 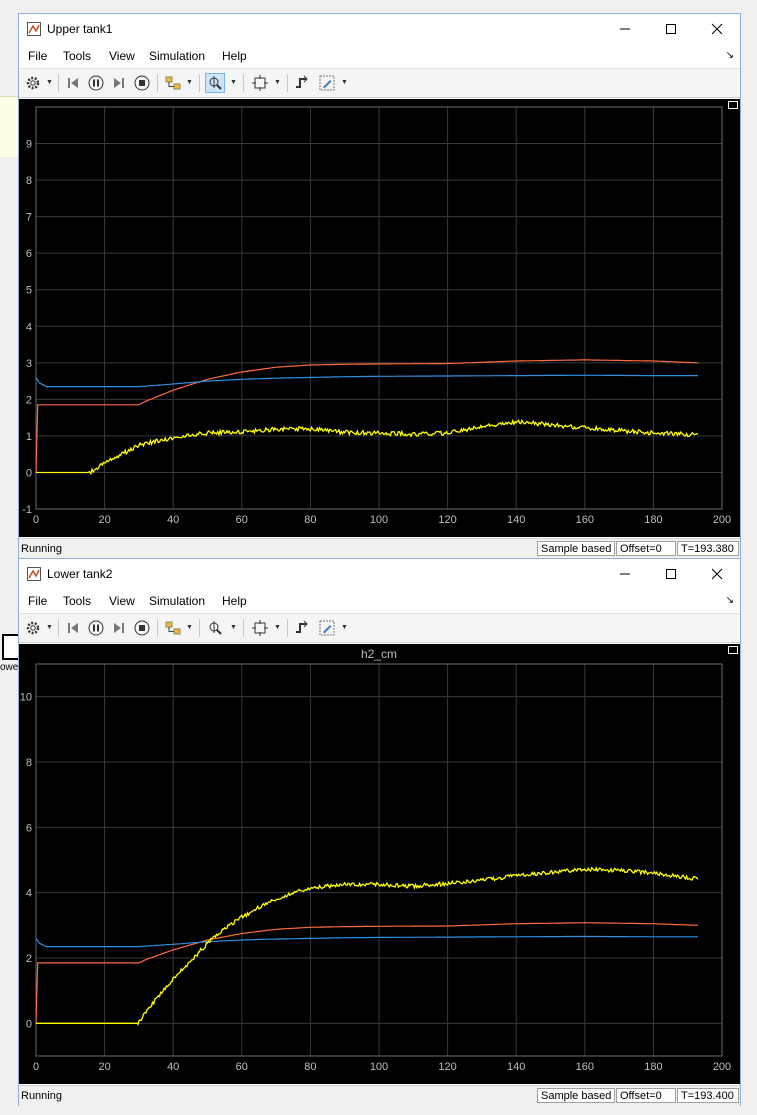 What do you see at coordinates (708, 1095) in the screenshot?
I see `time-indicator: T=193.400` at bounding box center [708, 1095].